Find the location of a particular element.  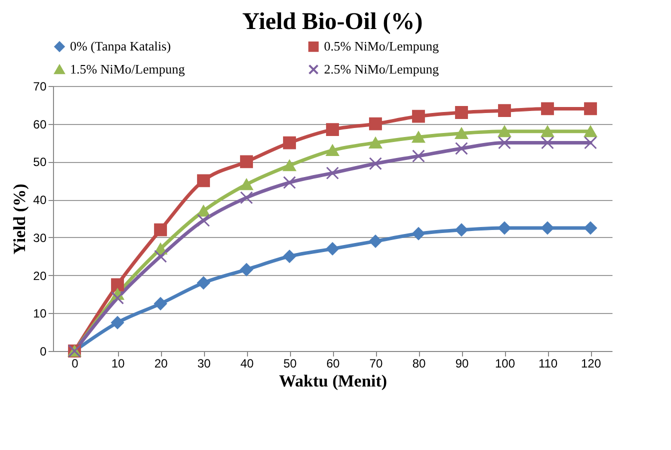

x-tick-label: 80 is located at coordinates (419, 363).